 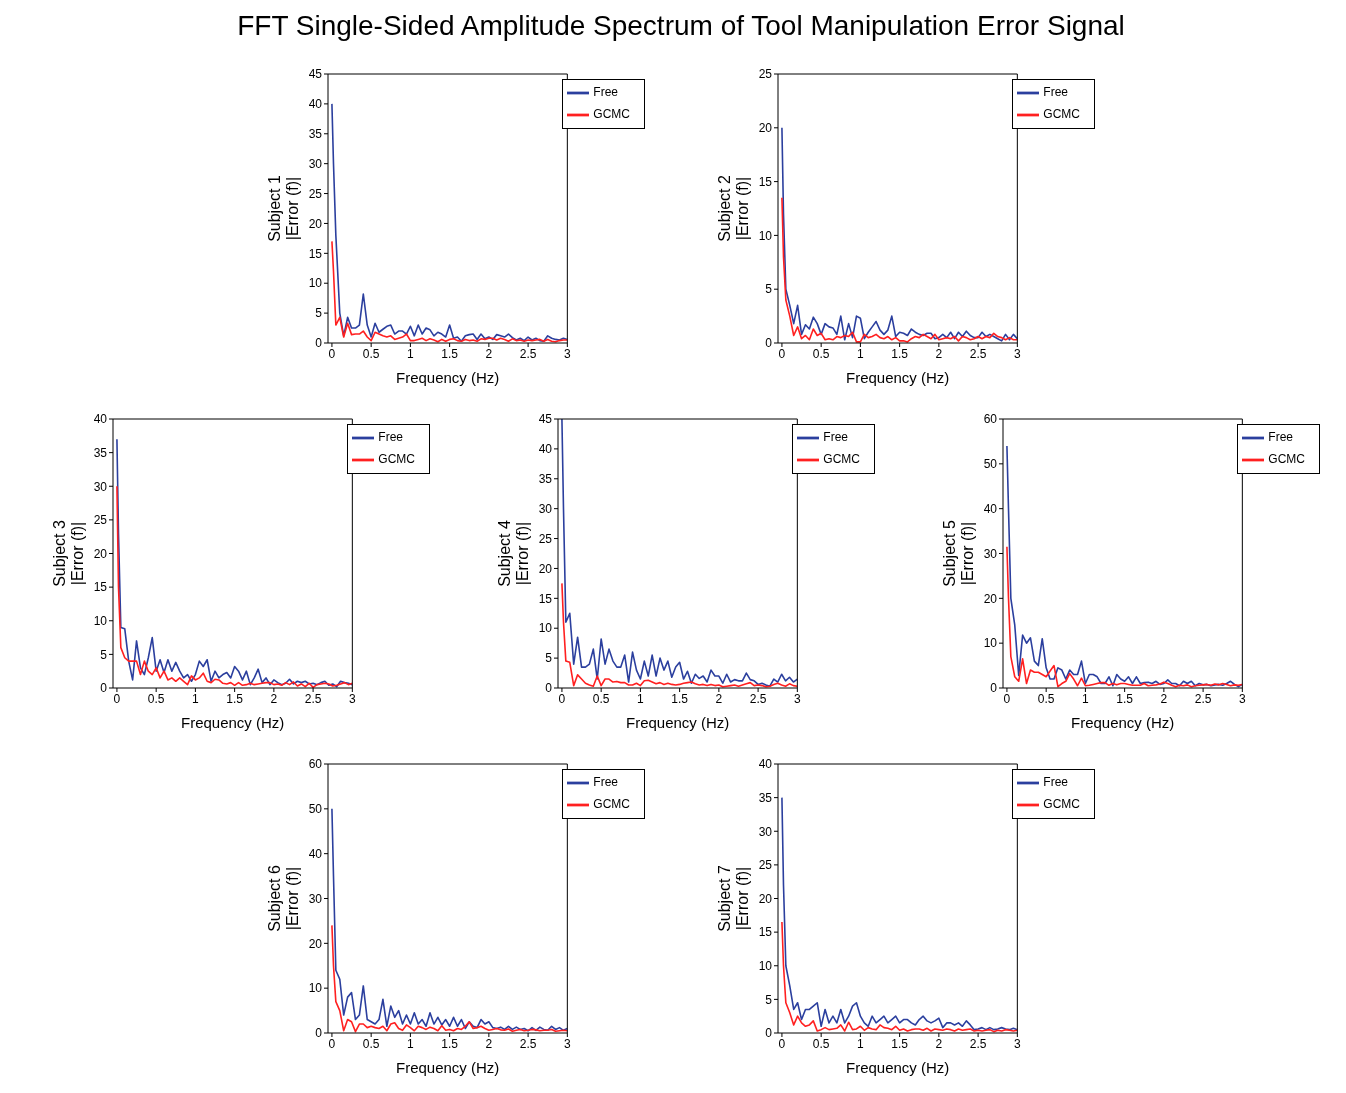 I want to click on y-axis-title: Subject 2 |Error (f)|, so click(x=733, y=208).